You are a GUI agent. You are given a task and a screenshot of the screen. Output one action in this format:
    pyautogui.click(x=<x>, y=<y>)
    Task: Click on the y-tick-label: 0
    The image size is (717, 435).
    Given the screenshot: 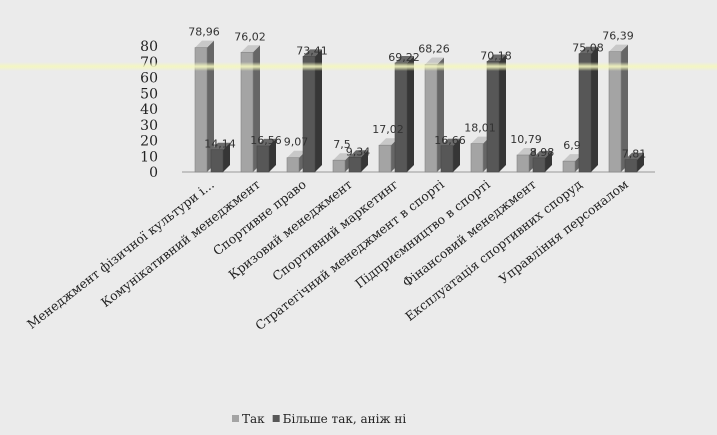 What is the action you would take?
    pyautogui.click(x=153, y=173)
    